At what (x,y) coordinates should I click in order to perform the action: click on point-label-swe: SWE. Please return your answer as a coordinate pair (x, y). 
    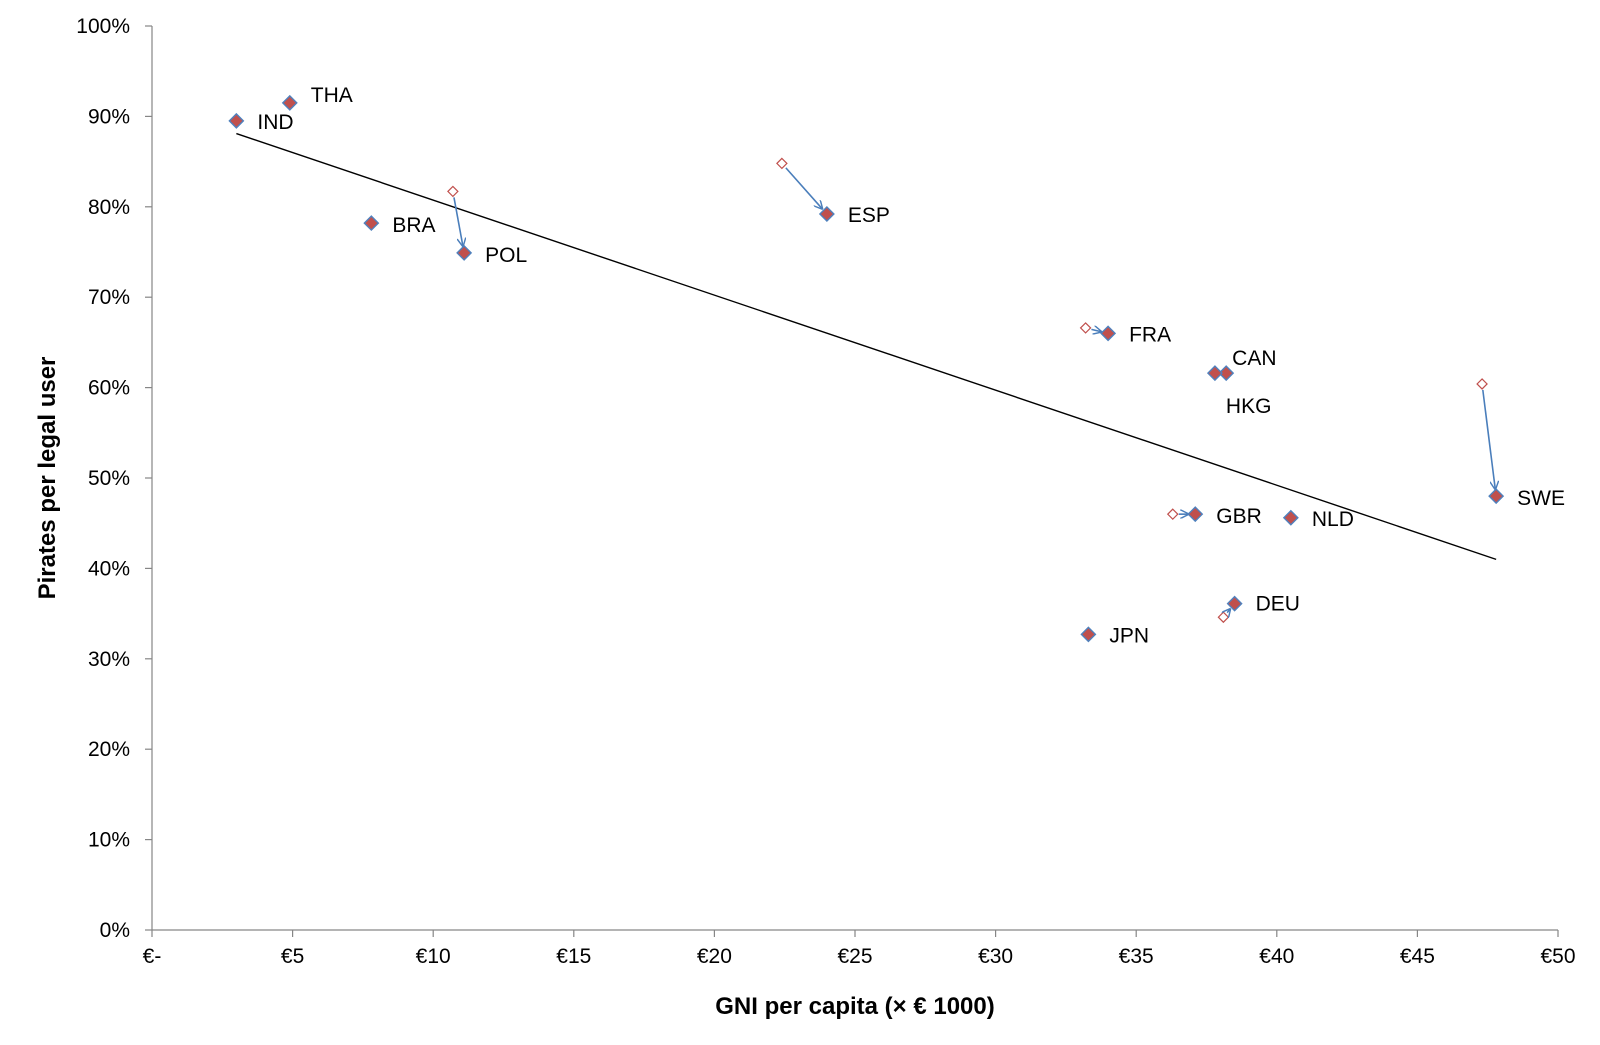
    Looking at the image, I should click on (1541, 498).